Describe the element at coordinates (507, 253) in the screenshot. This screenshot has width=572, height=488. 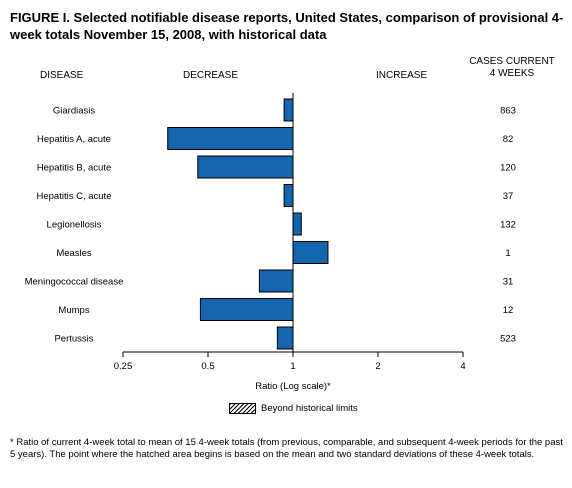
I see `cases-value: 1` at that location.